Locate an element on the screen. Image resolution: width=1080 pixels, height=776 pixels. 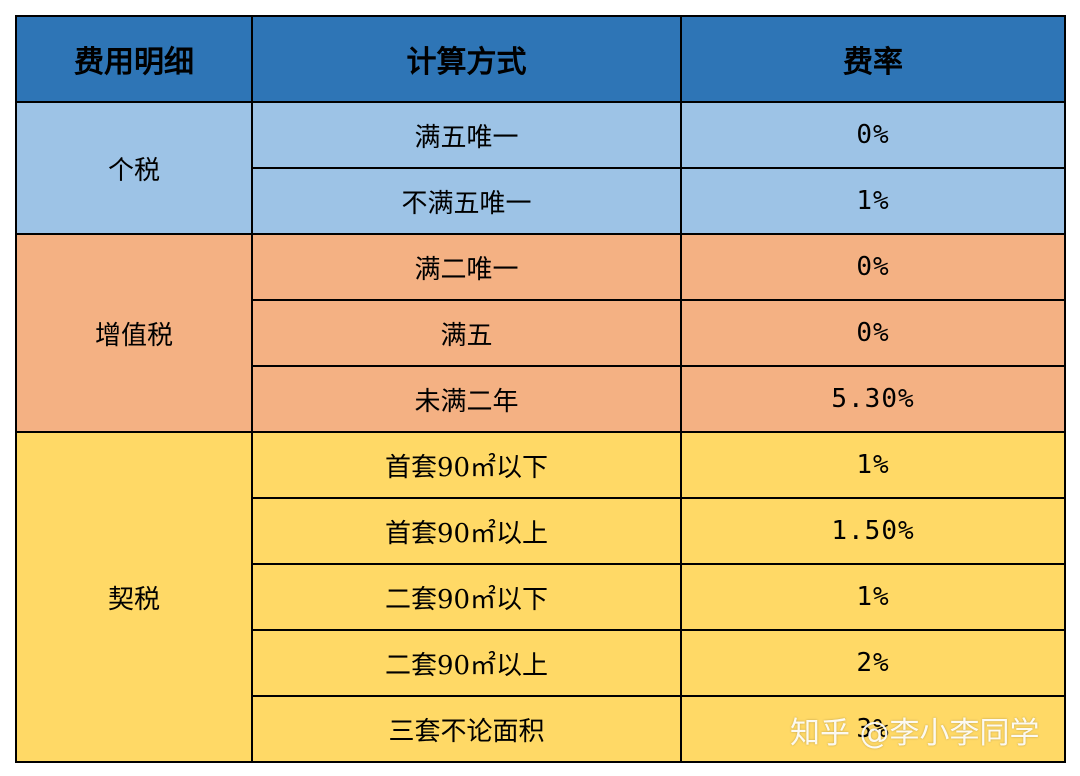
method-cell: 未满二年 is located at coordinates (466, 399).